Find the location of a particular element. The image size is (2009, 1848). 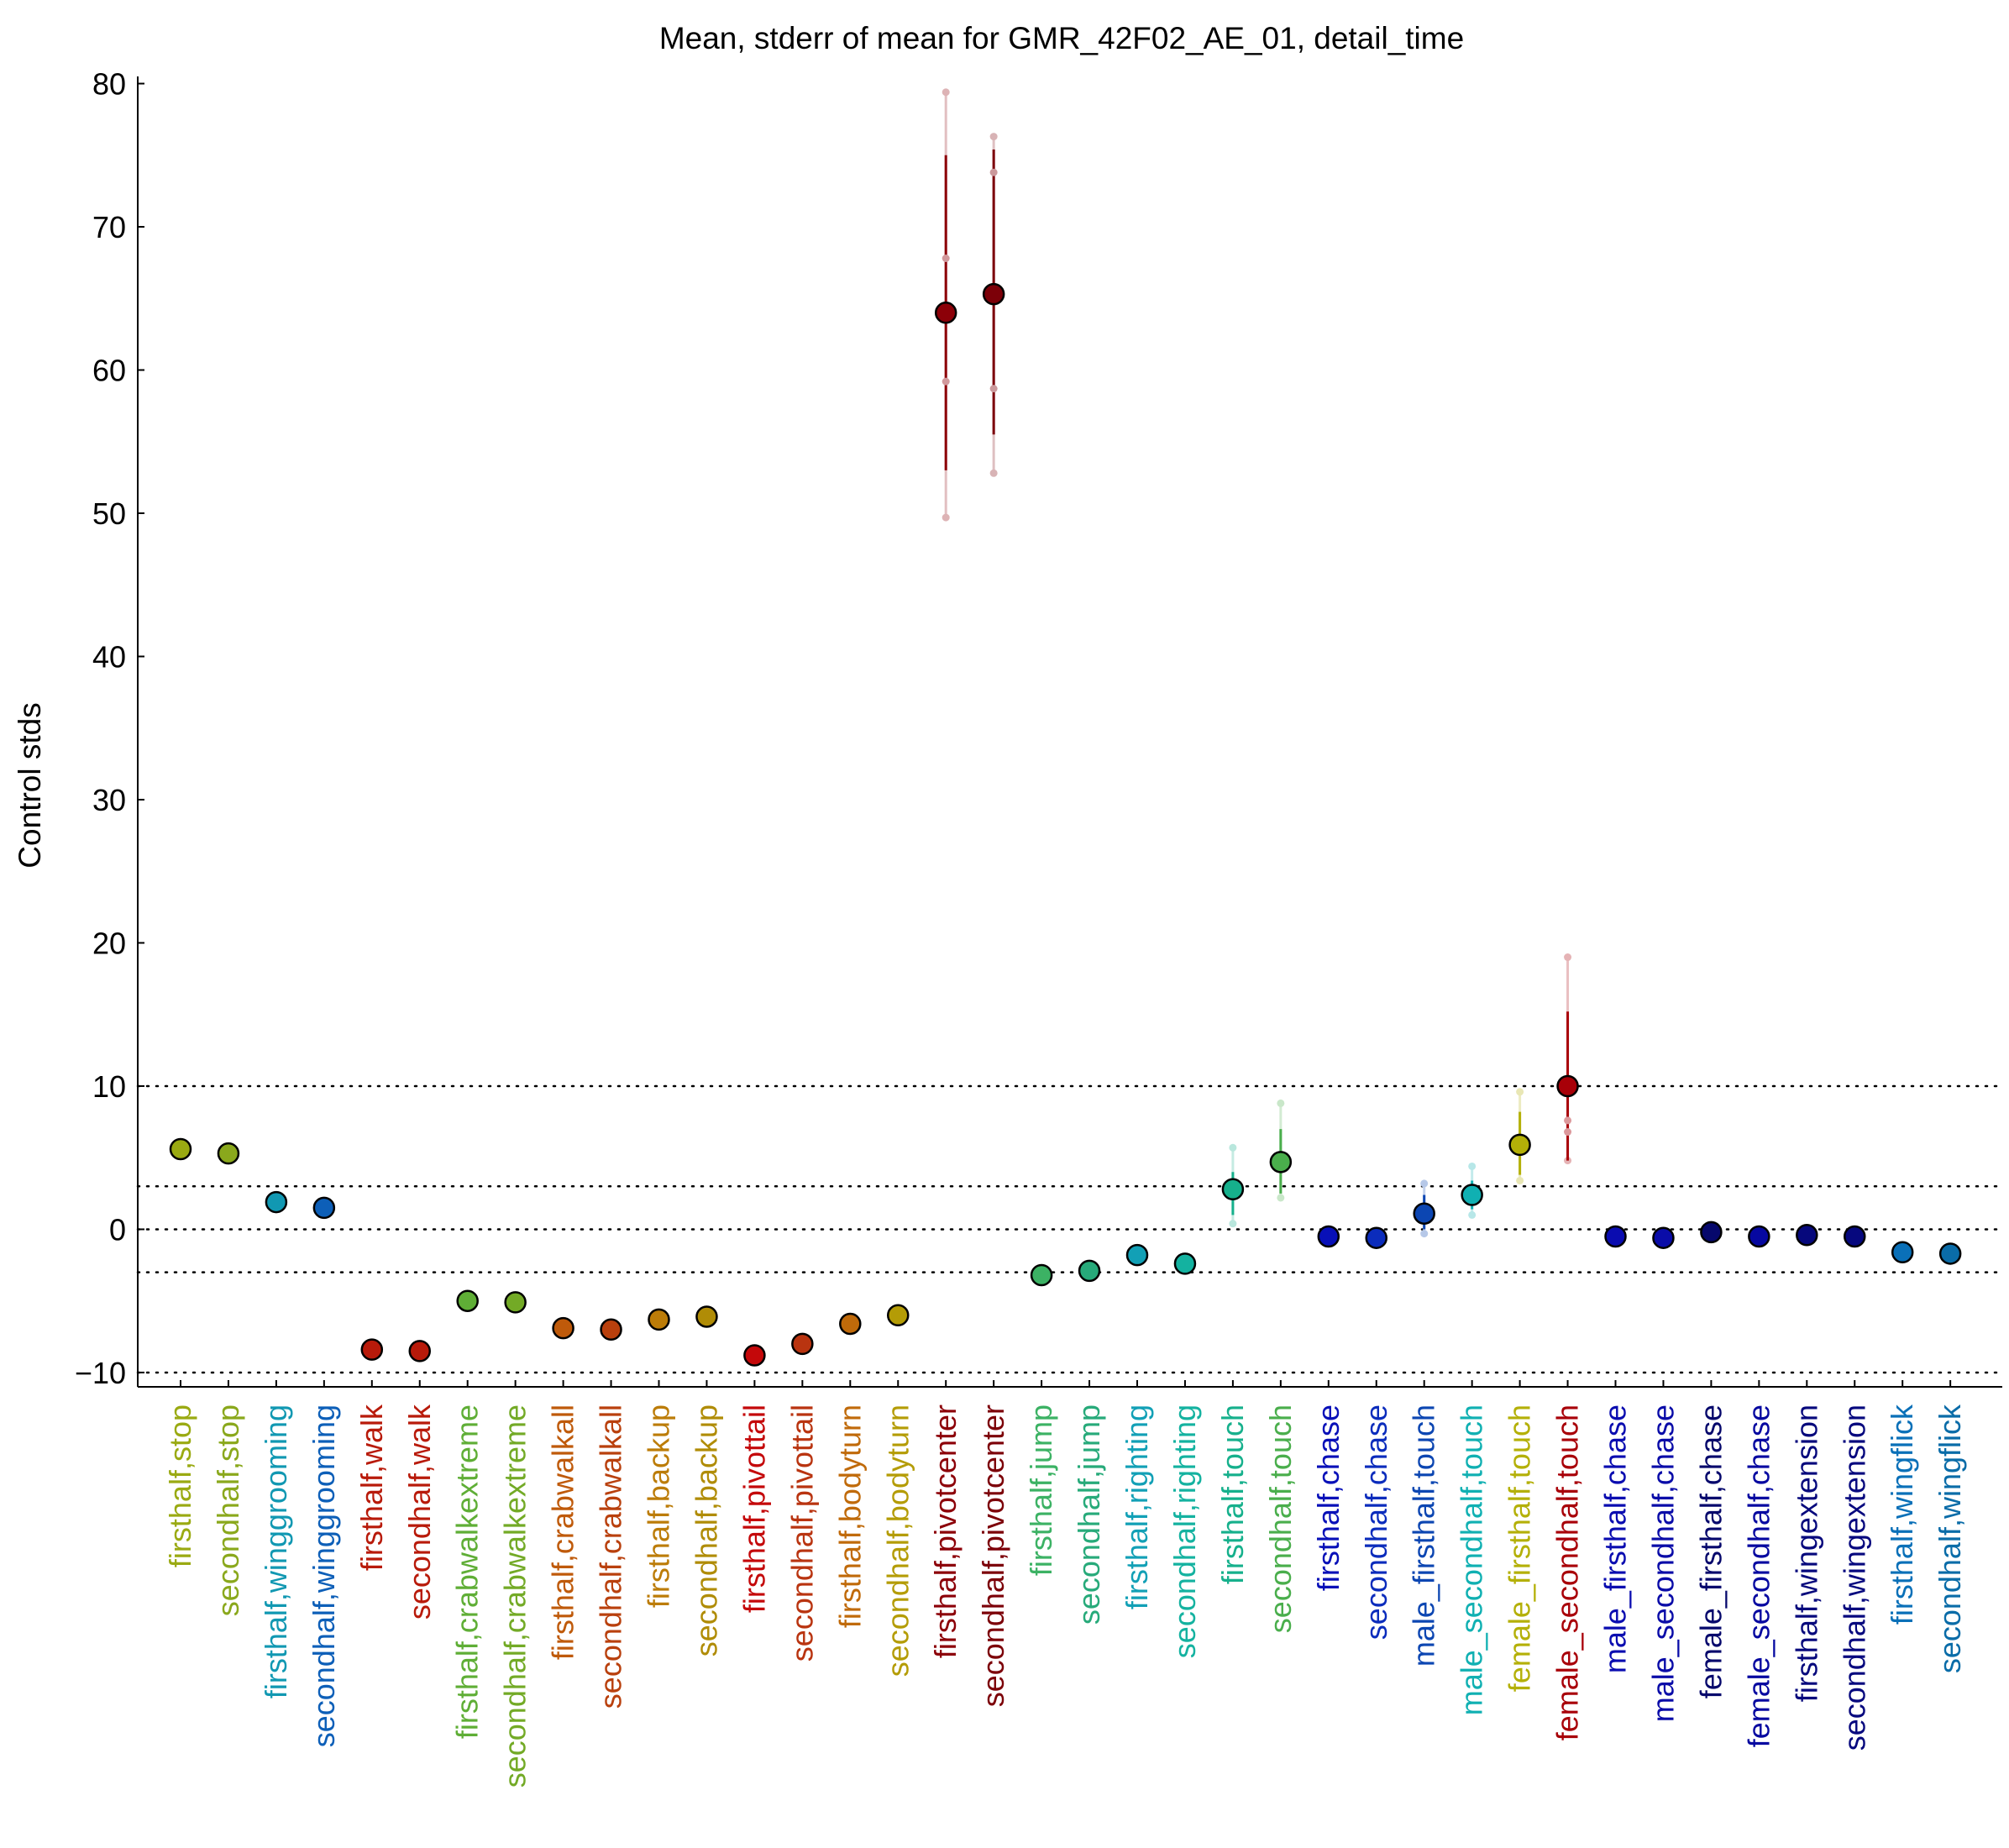

y-tick-label: −10 is located at coordinates (100, 1373).